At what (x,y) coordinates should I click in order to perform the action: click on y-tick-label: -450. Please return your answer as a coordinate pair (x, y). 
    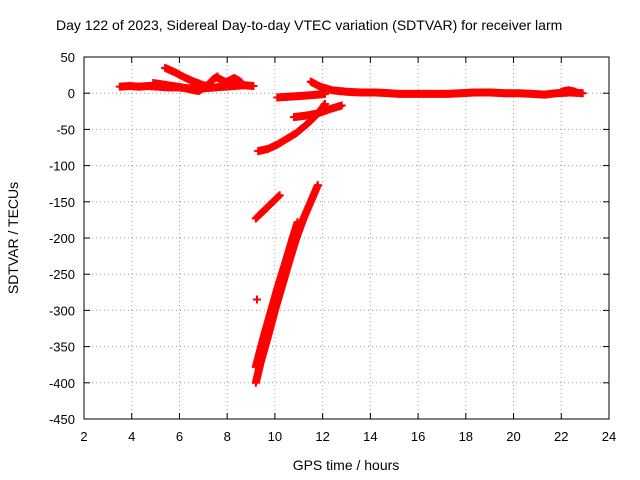
    Looking at the image, I should click on (62, 419).